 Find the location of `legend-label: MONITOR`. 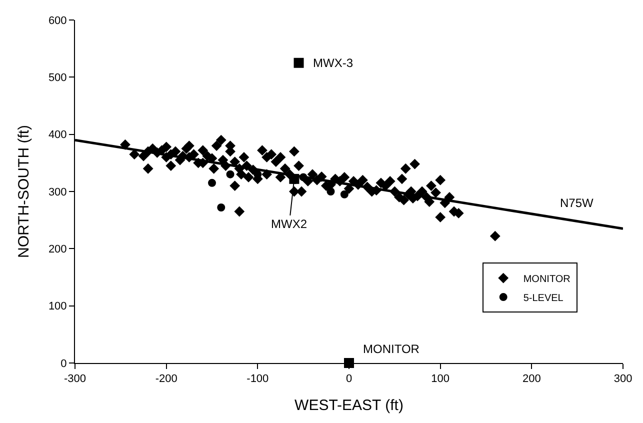

legend-label: MONITOR is located at coordinates (546, 279).